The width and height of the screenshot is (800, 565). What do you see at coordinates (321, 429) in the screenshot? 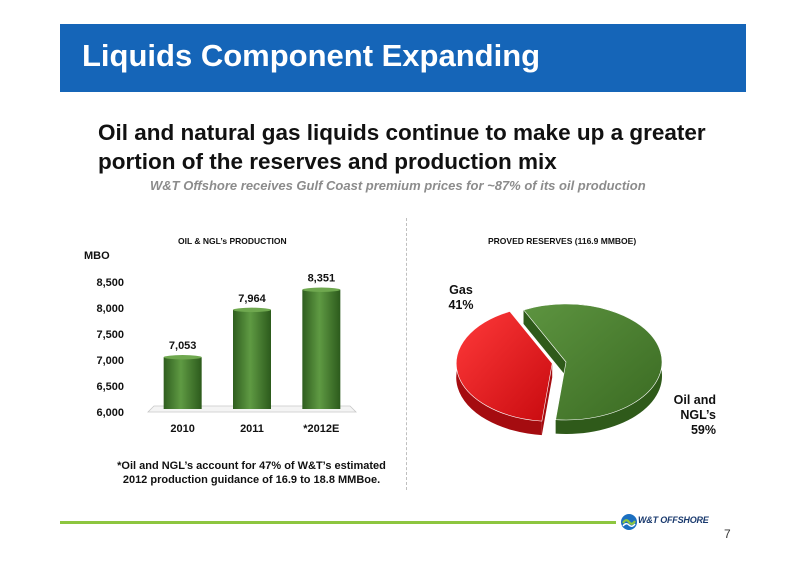
I see `x-tick-label: *2012E` at bounding box center [321, 429].